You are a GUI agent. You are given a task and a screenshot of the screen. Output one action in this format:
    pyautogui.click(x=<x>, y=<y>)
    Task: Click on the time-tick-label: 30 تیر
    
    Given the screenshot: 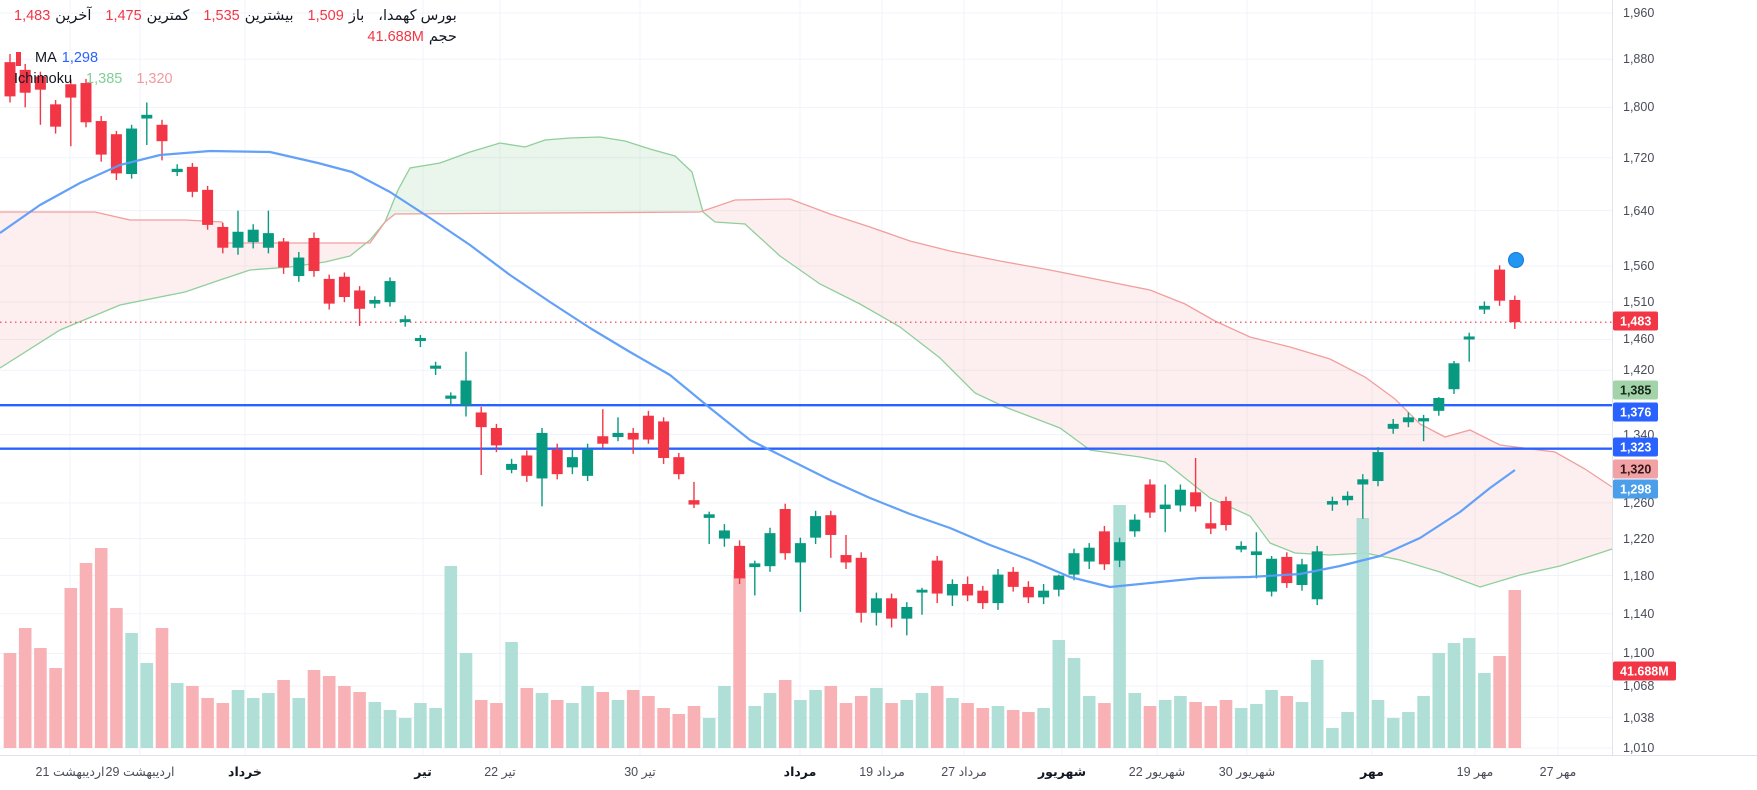 What is the action you would take?
    pyautogui.click(x=640, y=772)
    